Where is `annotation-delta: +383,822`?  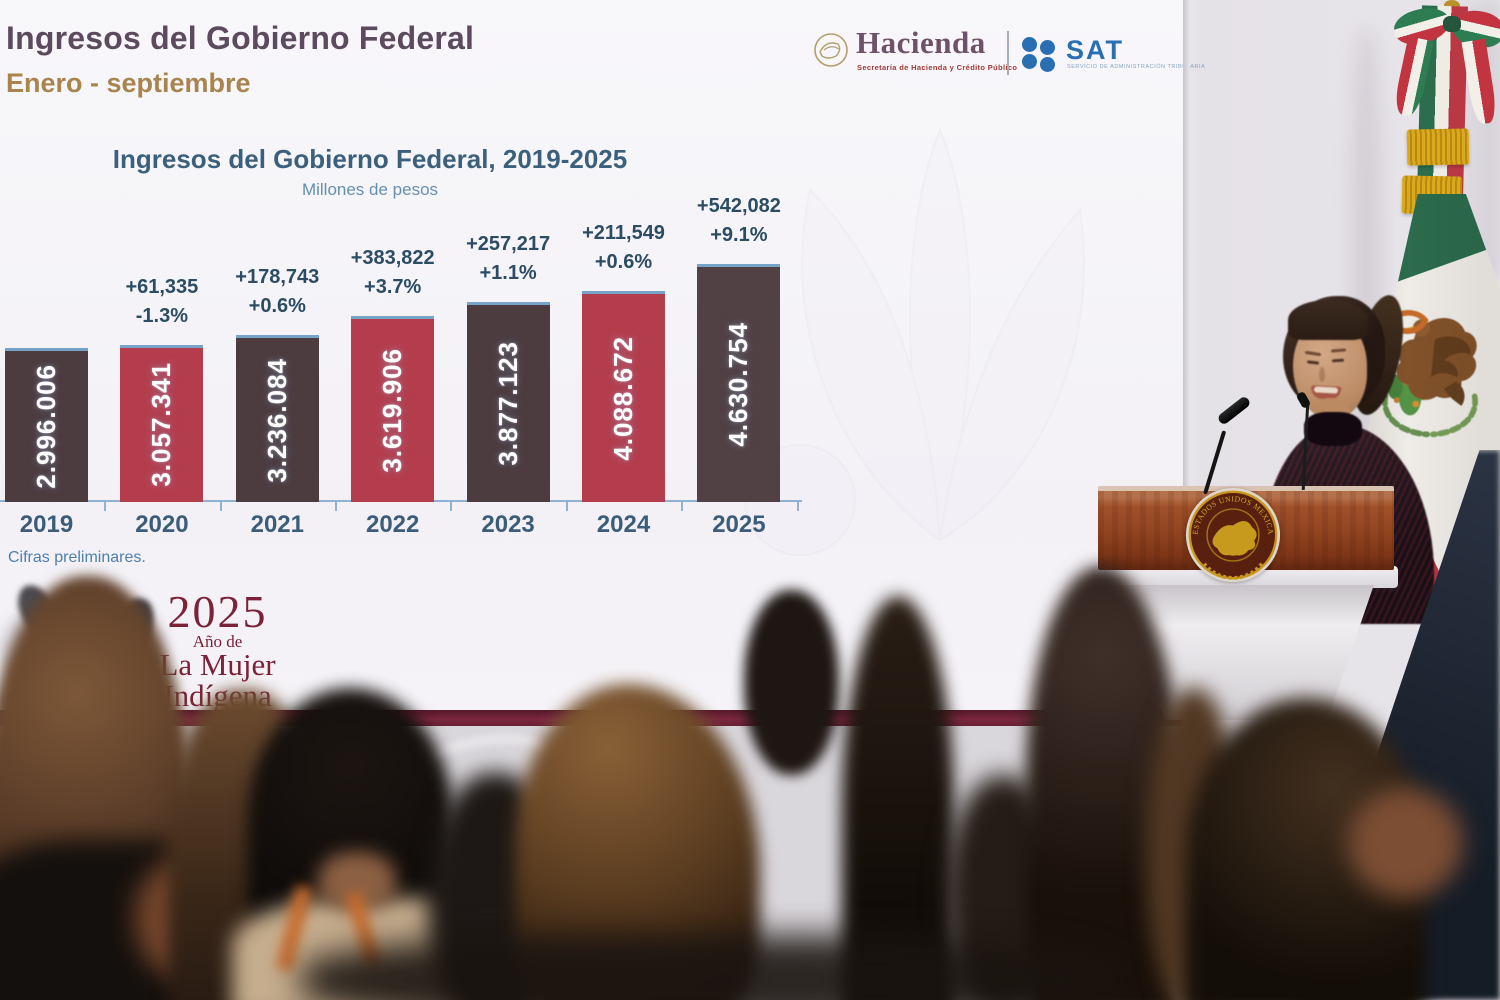
annotation-delta: +383,822 is located at coordinates (392, 257).